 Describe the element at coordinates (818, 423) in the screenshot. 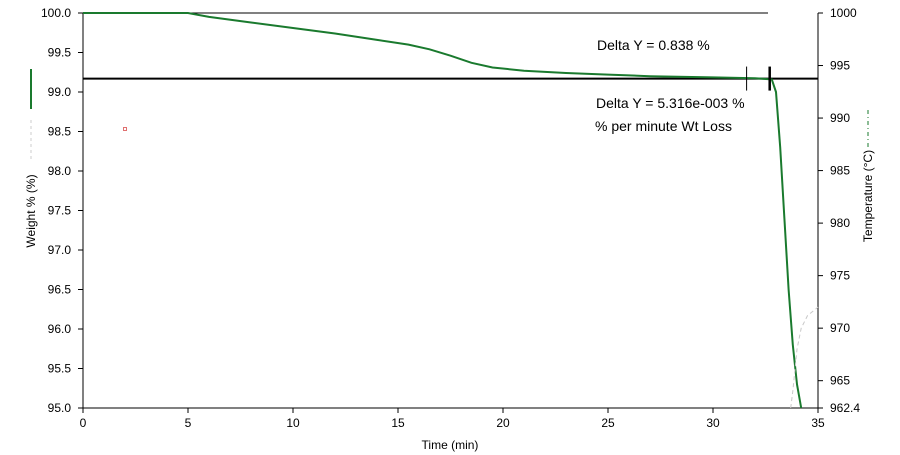

I see `x-tick-label: 35` at that location.